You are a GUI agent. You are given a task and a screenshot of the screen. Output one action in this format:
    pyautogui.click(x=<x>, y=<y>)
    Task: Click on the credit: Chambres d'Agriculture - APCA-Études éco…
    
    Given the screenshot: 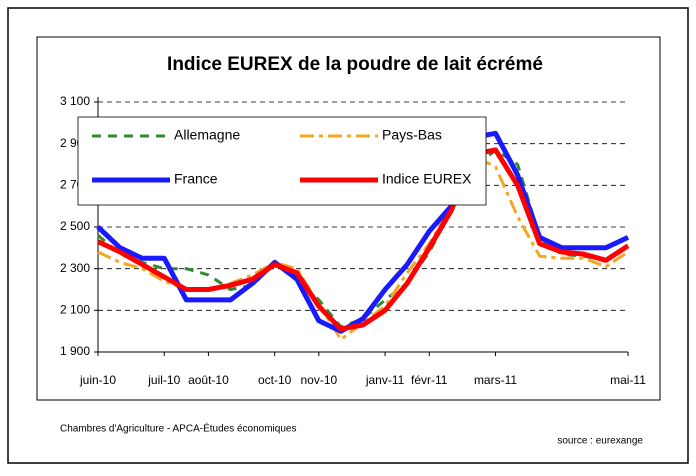 What is the action you would take?
    pyautogui.click(x=178, y=428)
    